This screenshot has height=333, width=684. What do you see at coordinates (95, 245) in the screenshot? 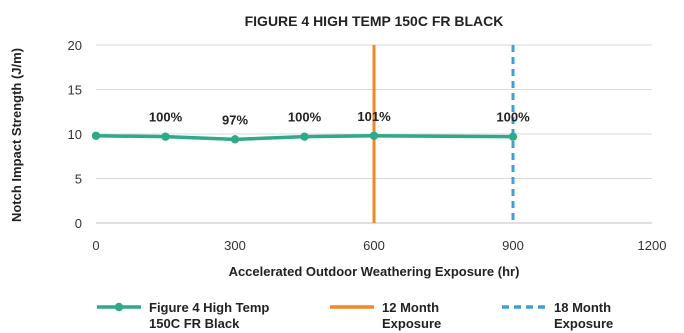
I see `x-tick-label: 0` at bounding box center [95, 245].